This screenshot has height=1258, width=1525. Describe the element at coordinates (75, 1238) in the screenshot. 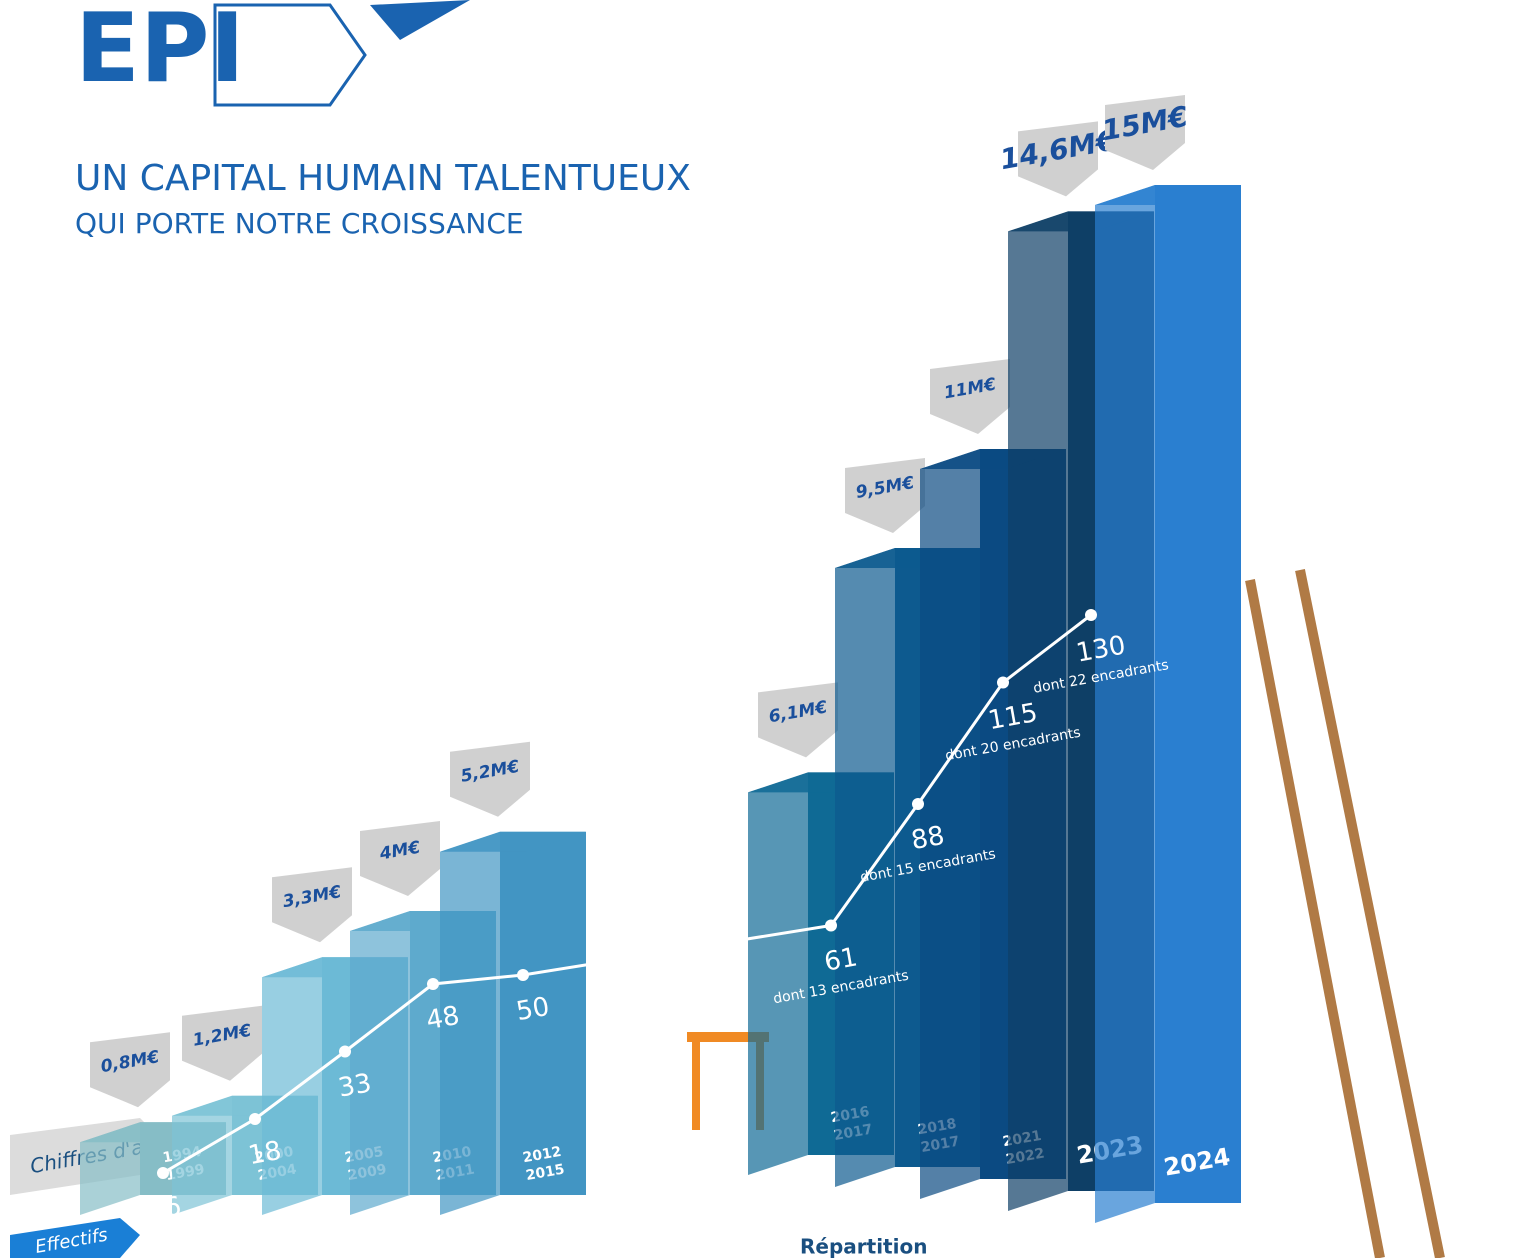

I see `headcount-tag` at that location.